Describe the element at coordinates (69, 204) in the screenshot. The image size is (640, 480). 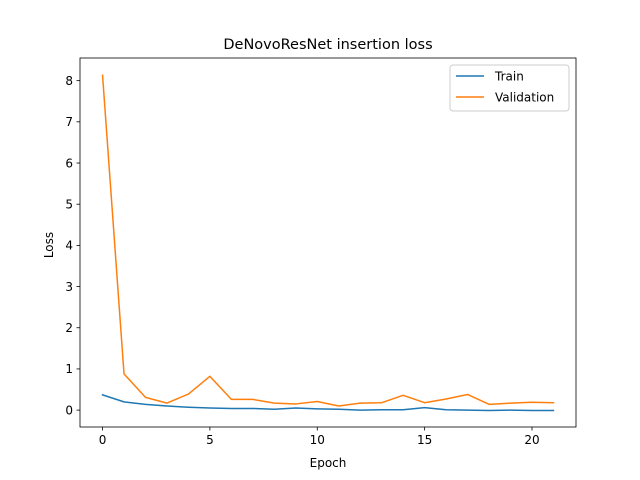
I see `y-tick-label: 5` at that location.